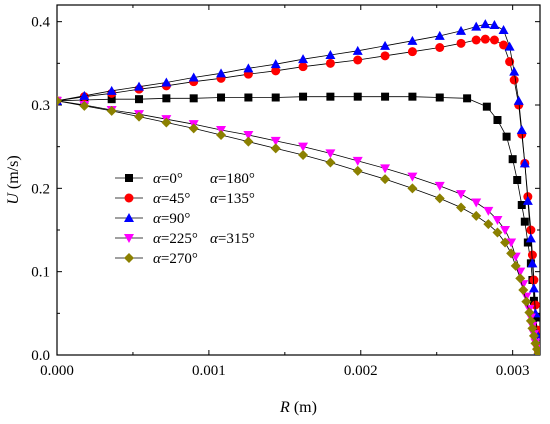 Image resolution: width=550 pixels, height=424 pixels. I want to click on legend-label: α=90°, so click(171, 219).